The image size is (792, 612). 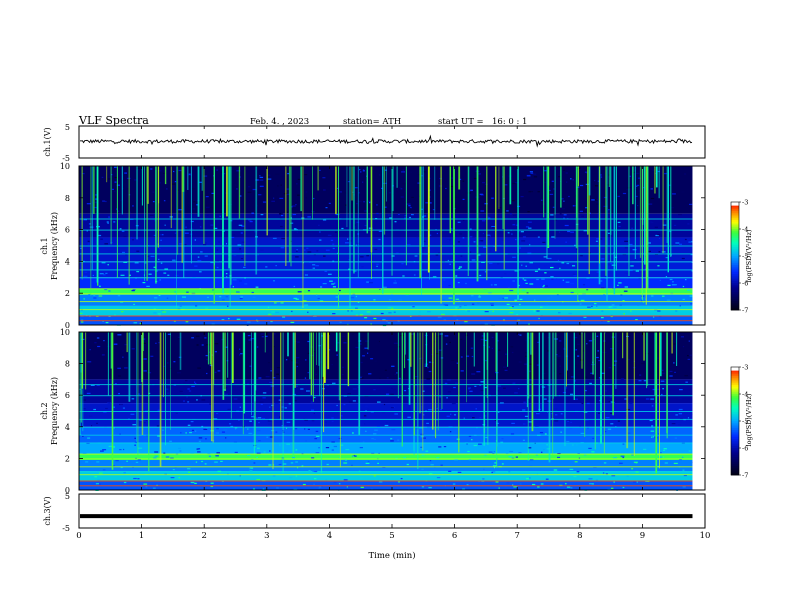 What do you see at coordinates (54, 411) in the screenshot?
I see `ch2-spectrogram-ylabel: Frequency (kHz)` at bounding box center [54, 411].